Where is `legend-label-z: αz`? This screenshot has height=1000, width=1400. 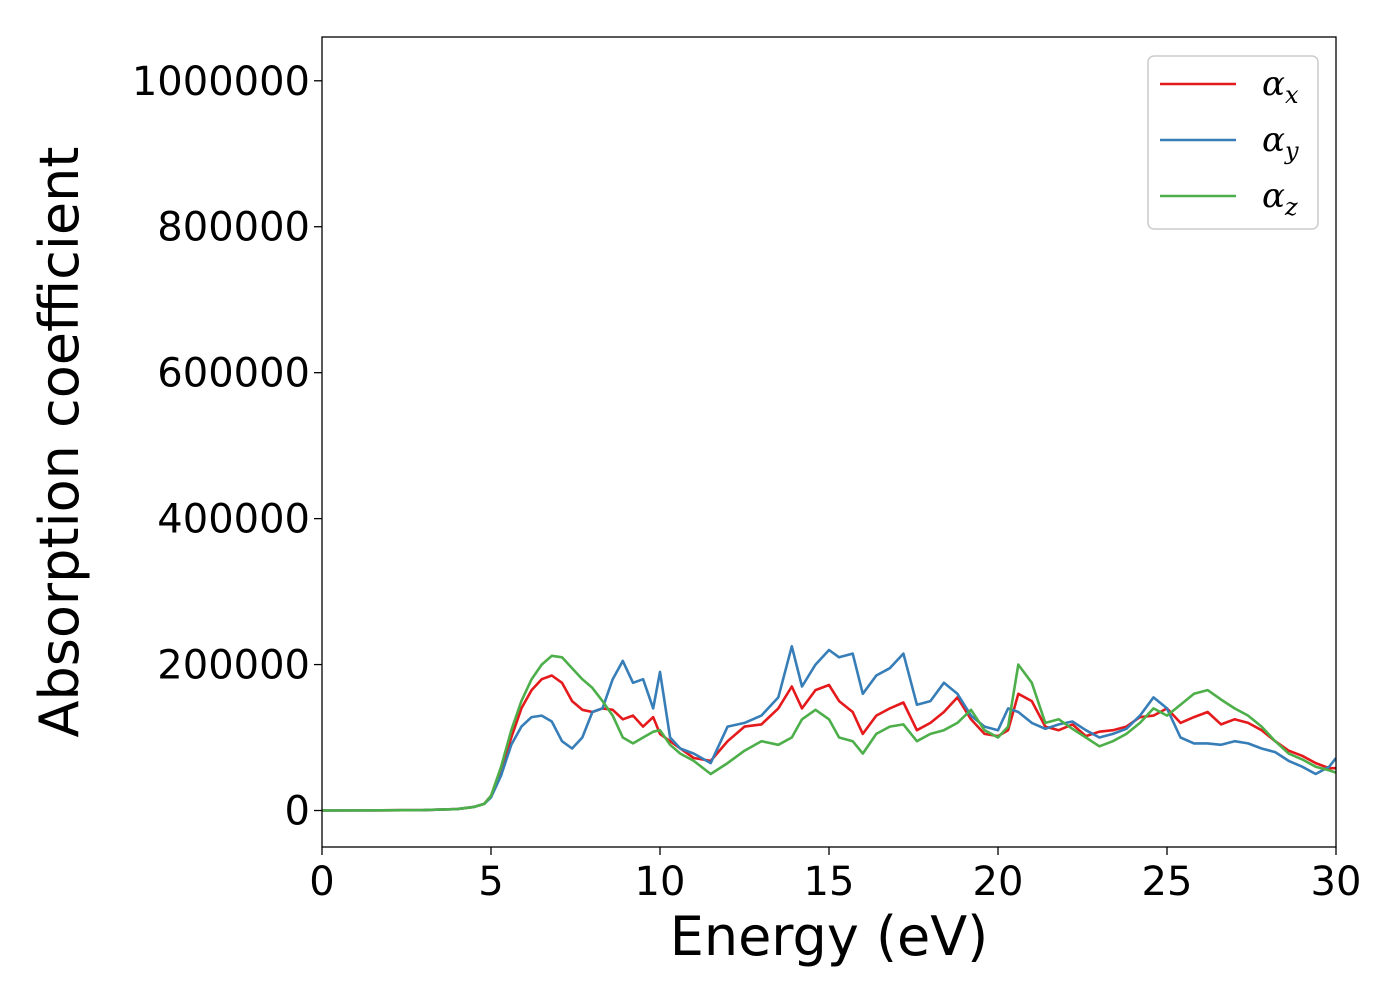
legend-label-z: αz is located at coordinates (1280, 198).